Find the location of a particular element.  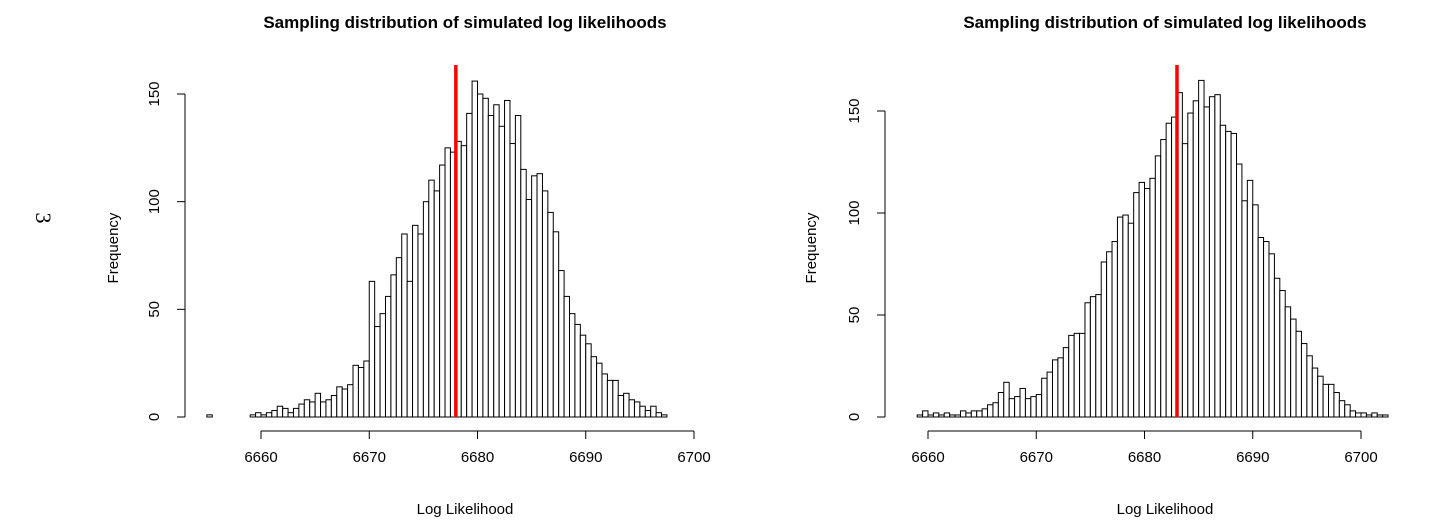

y-axis-label: Frequency is located at coordinates (811, 247).